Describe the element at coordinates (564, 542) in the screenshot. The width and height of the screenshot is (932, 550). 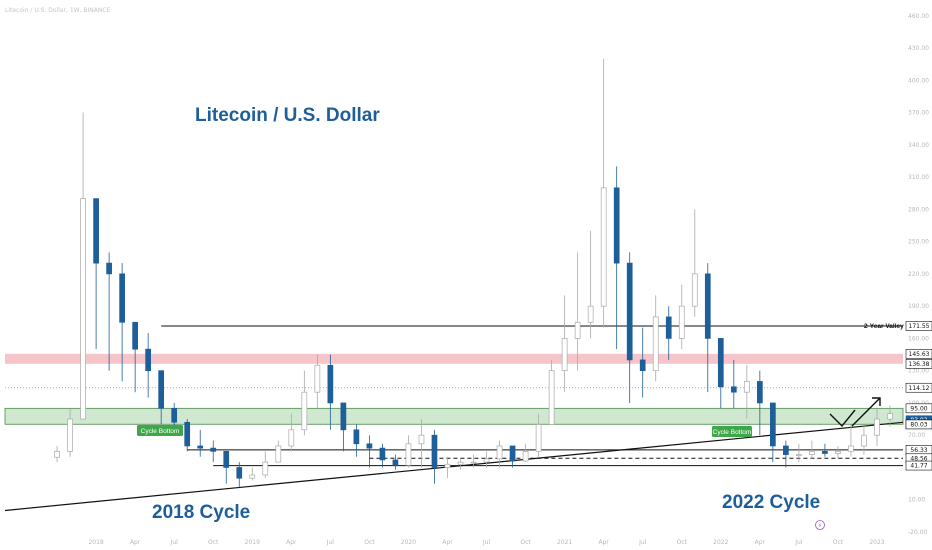
I see `time-tick-label: 2021` at that location.